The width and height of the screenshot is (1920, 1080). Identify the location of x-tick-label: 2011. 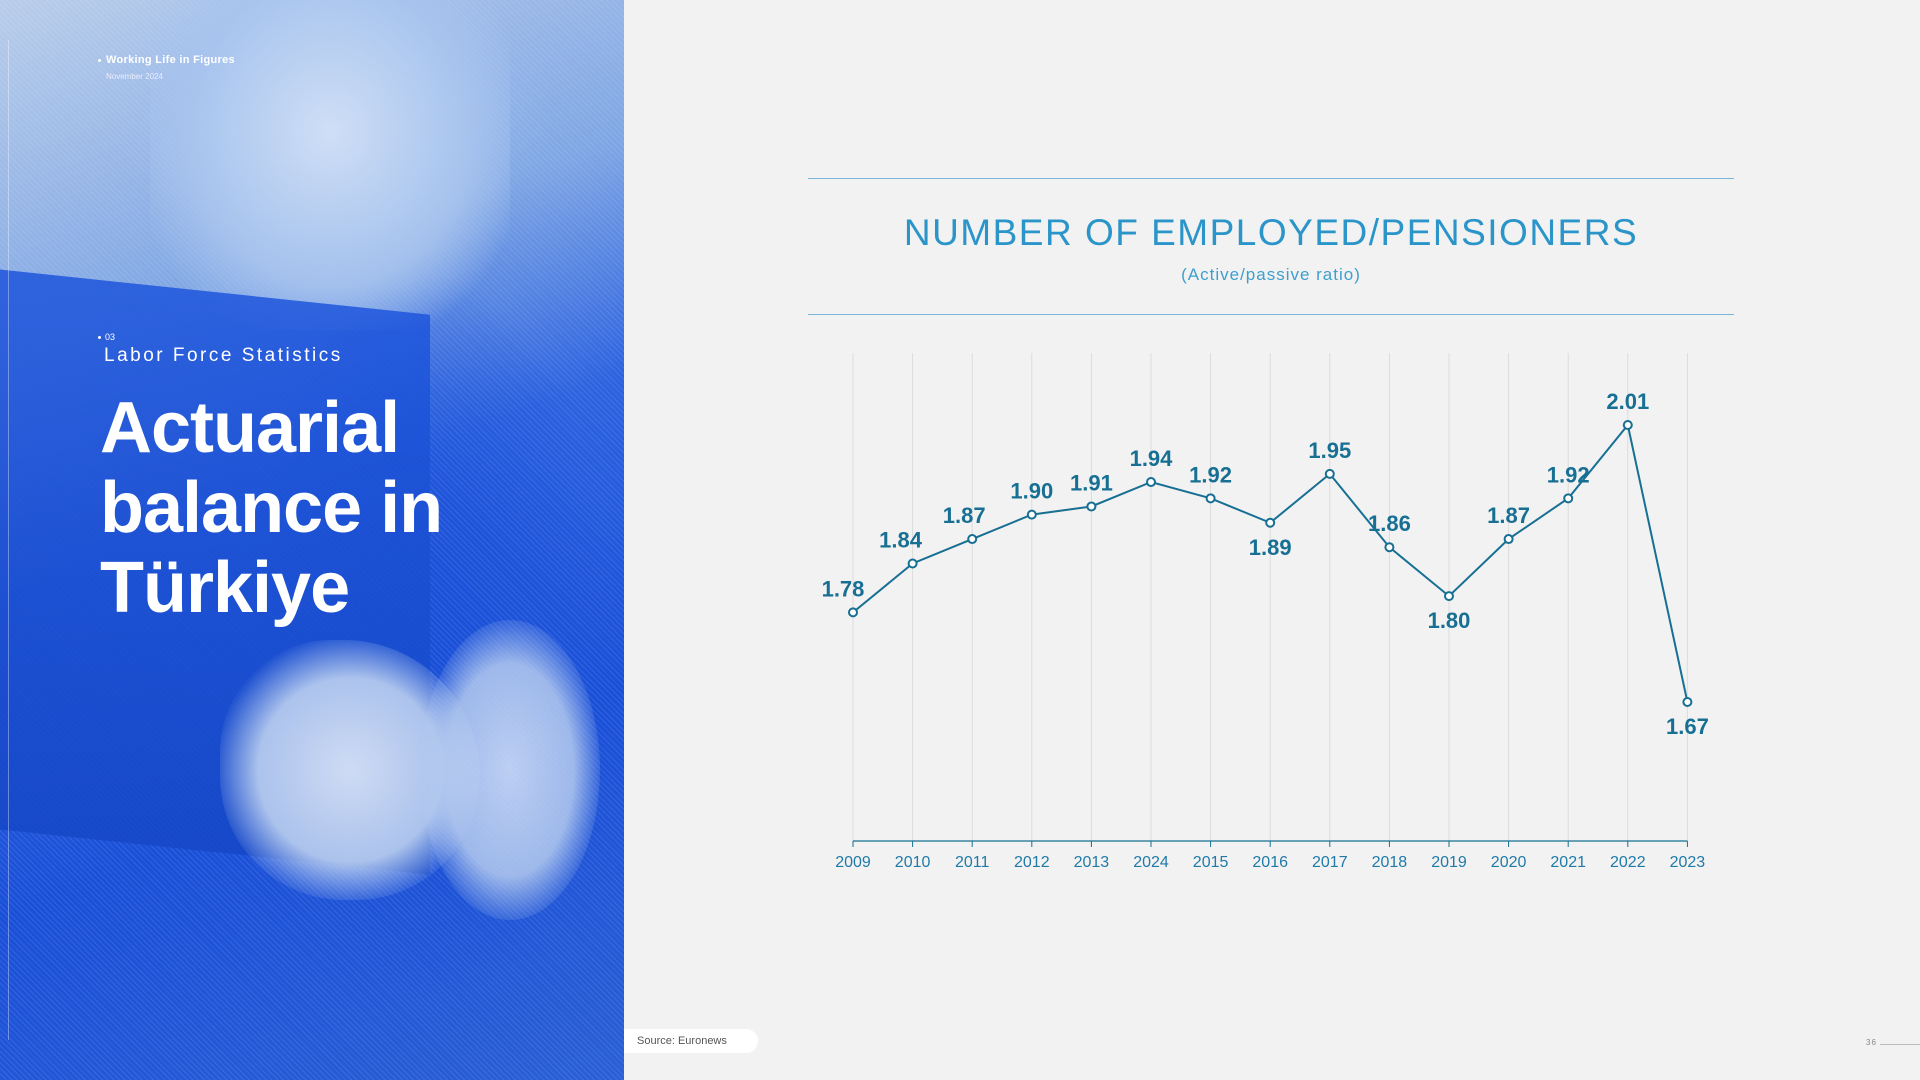
(972, 862).